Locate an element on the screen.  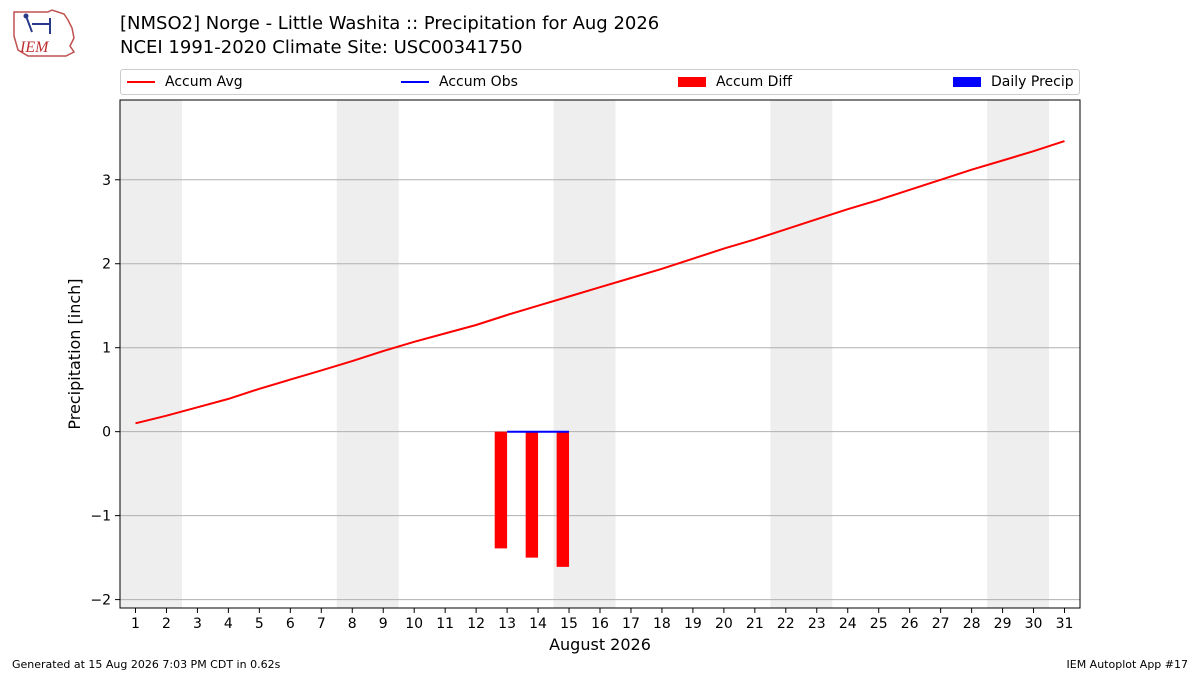
x-tick-label: 10 is located at coordinates (414, 624).